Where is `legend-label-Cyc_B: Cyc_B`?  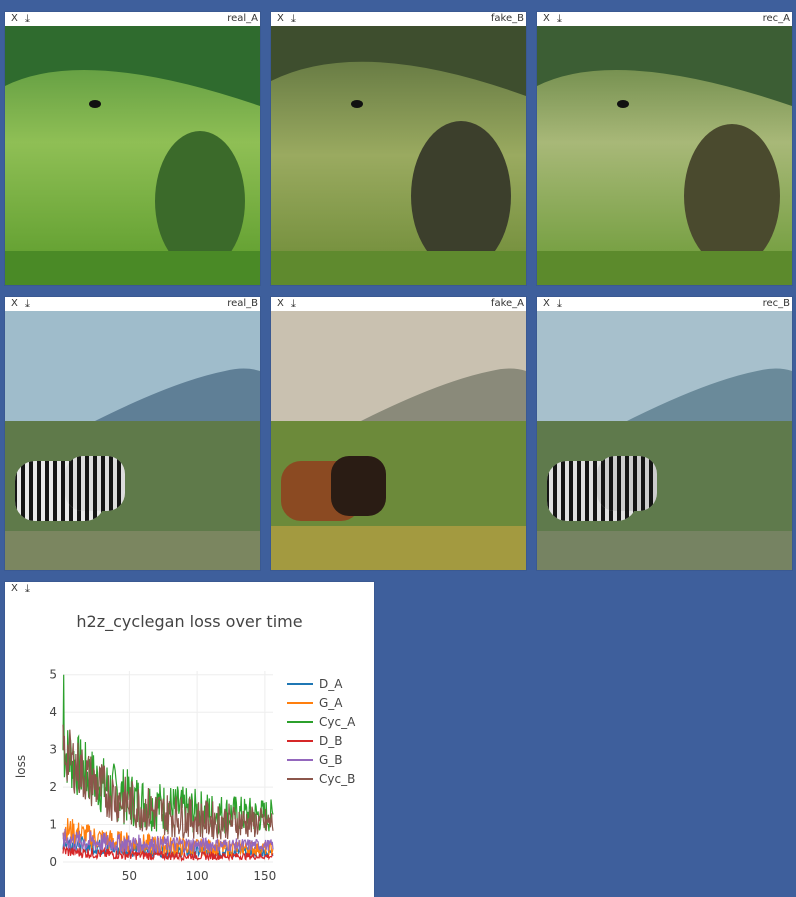
legend-label-Cyc_B: Cyc_B is located at coordinates (337, 779).